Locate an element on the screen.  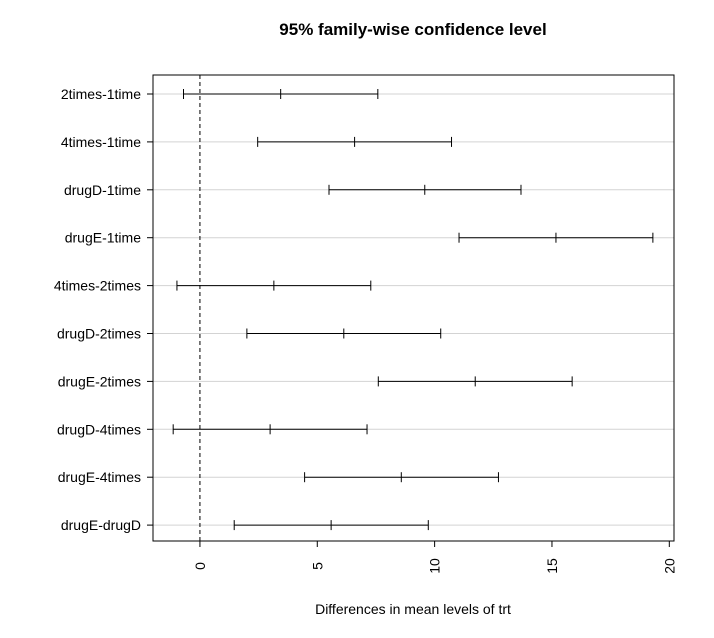
category-label: drugE-1time is located at coordinates (103, 238).